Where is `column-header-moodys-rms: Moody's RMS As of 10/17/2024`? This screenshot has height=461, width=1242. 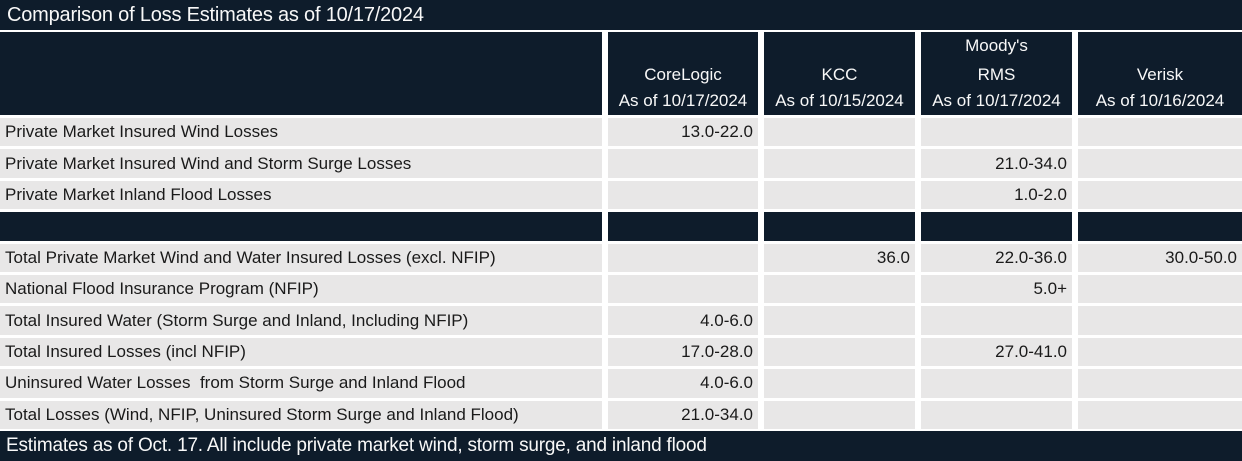
column-header-moodys-rms: Moody's RMS As of 10/17/2024 is located at coordinates (996, 73).